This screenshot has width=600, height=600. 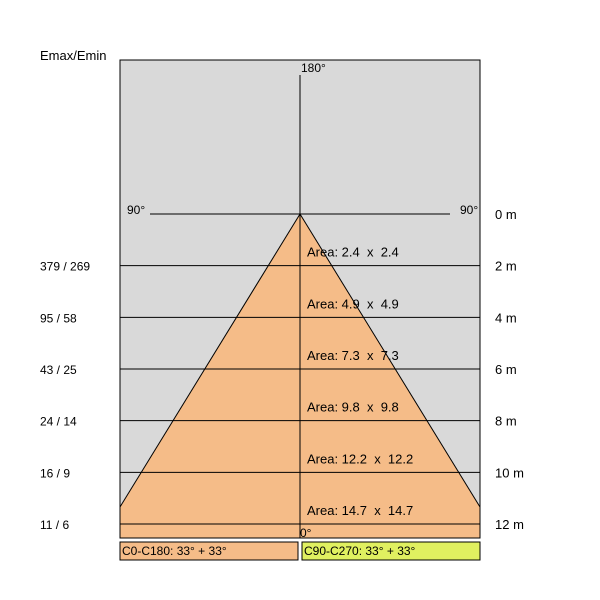 What do you see at coordinates (58, 318) in the screenshot?
I see `emax-emin-label: 95 / 58` at bounding box center [58, 318].